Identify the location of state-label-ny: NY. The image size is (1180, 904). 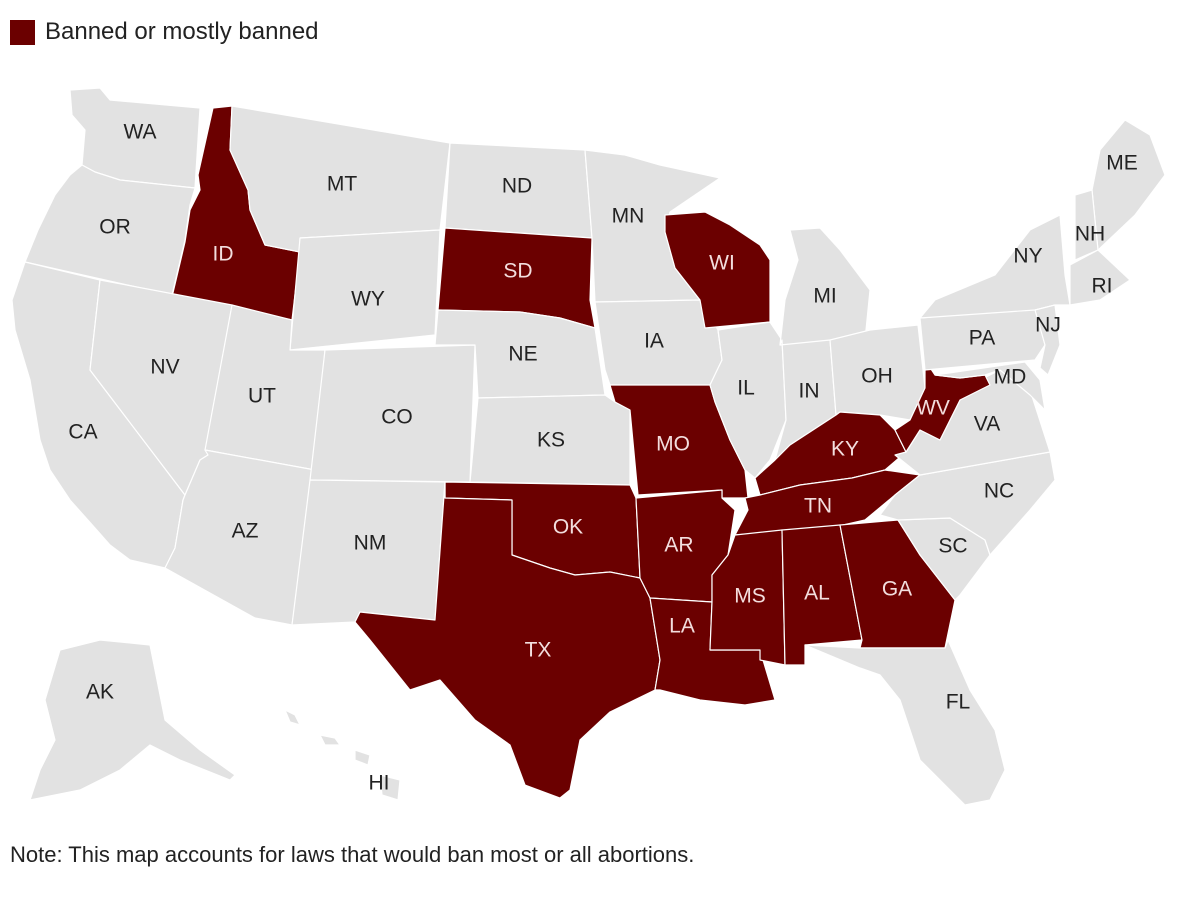
(1027, 256).